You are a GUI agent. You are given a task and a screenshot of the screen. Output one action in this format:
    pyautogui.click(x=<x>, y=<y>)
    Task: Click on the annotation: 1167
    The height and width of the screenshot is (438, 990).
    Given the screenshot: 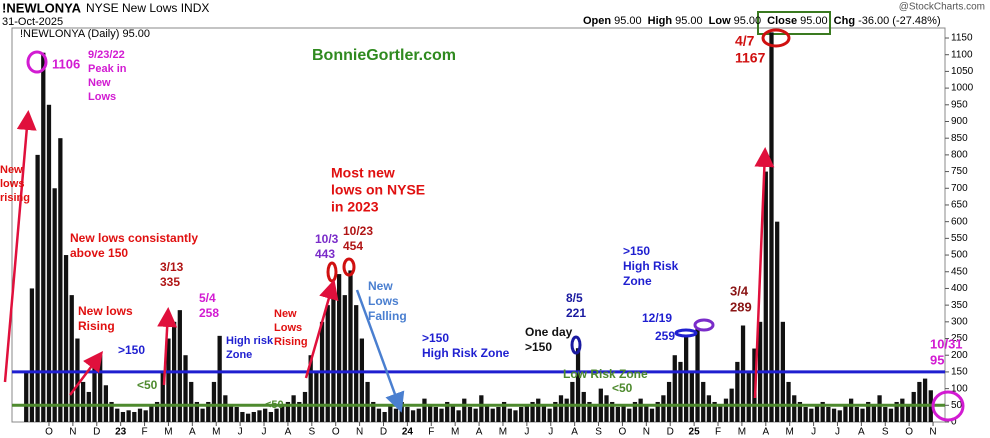 What is the action you would take?
    pyautogui.click(x=750, y=58)
    